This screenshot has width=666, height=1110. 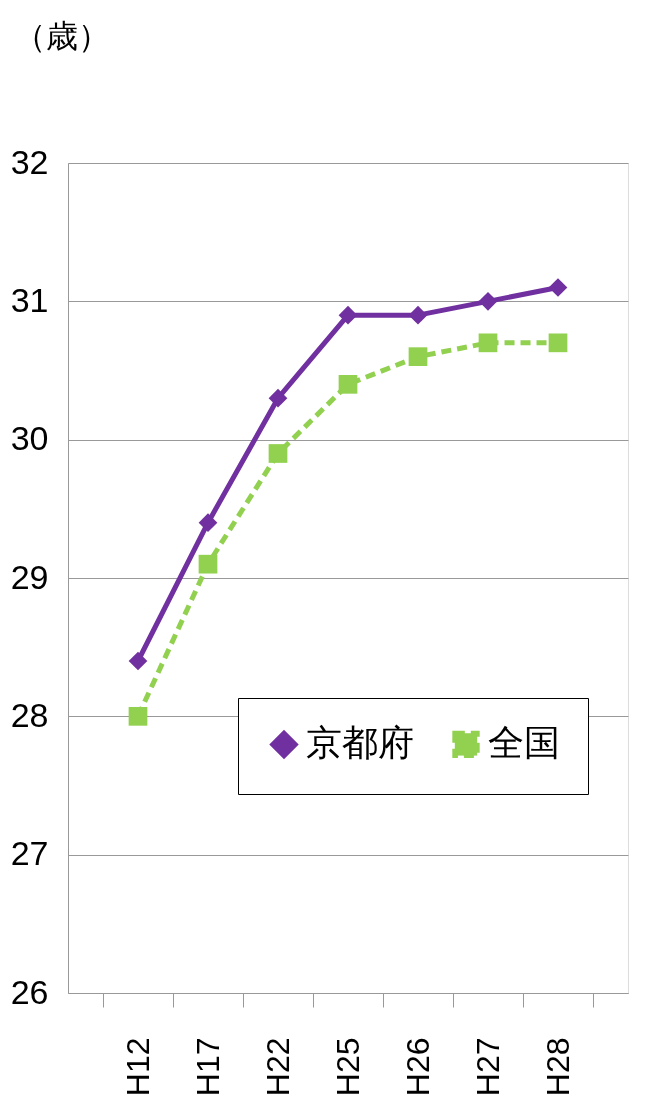 What do you see at coordinates (29, 714) in the screenshot?
I see `y-tick-label: 28` at bounding box center [29, 714].